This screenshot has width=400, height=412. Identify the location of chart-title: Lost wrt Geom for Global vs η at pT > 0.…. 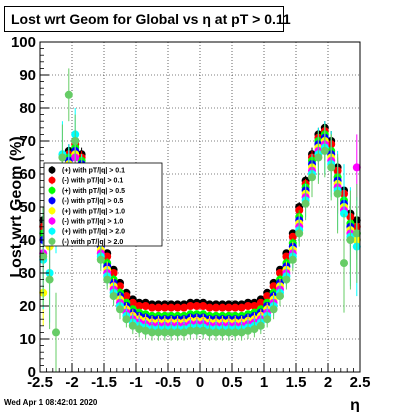
(147, 19).